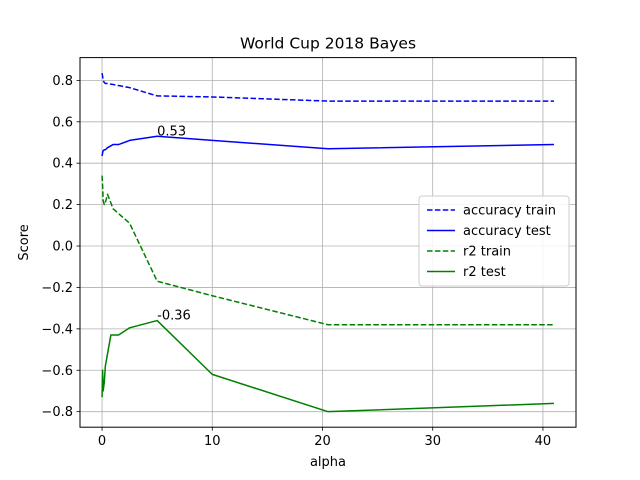  What do you see at coordinates (62, 247) in the screenshot?
I see `y-tick-label: 0.0` at bounding box center [62, 247].